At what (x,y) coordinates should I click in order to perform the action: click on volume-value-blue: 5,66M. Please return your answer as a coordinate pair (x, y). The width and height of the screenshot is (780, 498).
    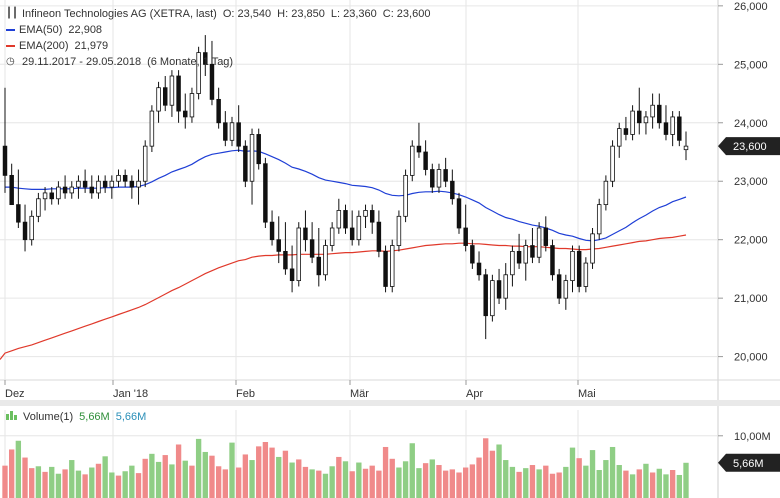
    Looking at the image, I should click on (131, 416).